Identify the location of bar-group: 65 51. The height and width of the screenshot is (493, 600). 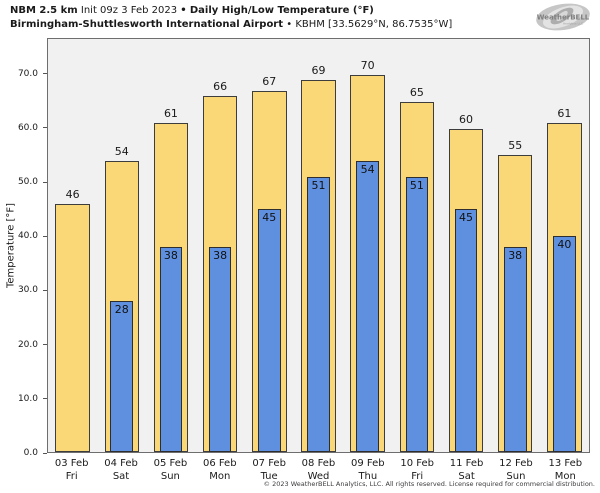
(416, 245).